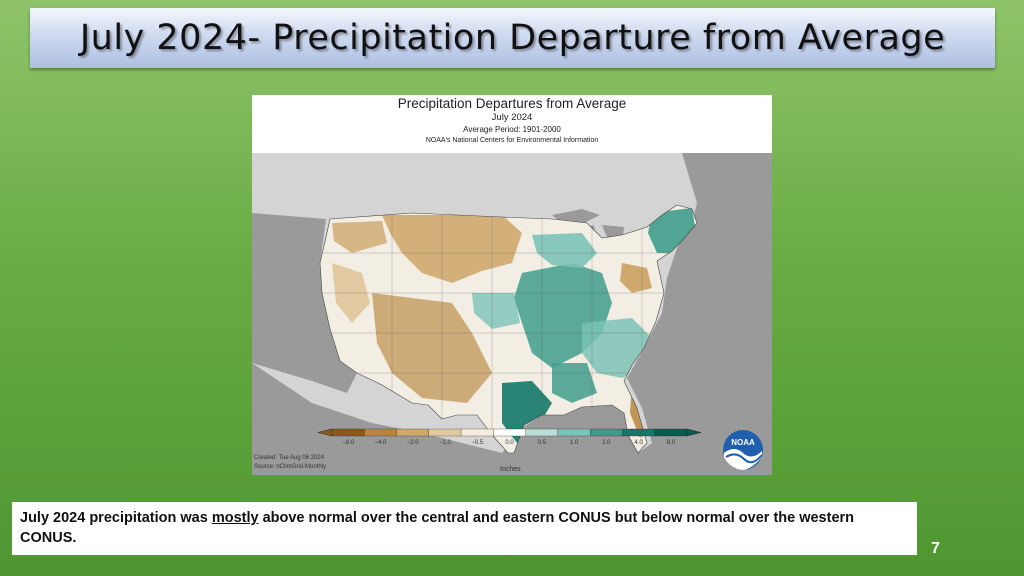 The height and width of the screenshot is (576, 1024). Describe the element at coordinates (935, 548) in the screenshot. I see `slide-number: 7` at that location.